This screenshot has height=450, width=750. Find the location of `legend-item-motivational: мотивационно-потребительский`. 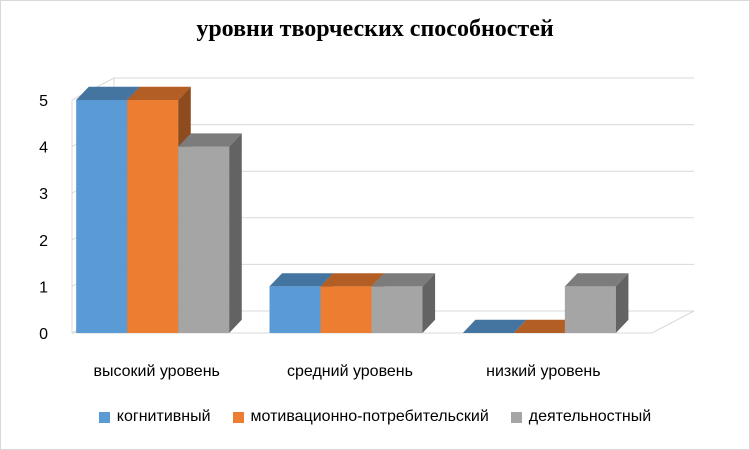

legend-item-motivational: мотивационно-потребительский is located at coordinates (360, 417).